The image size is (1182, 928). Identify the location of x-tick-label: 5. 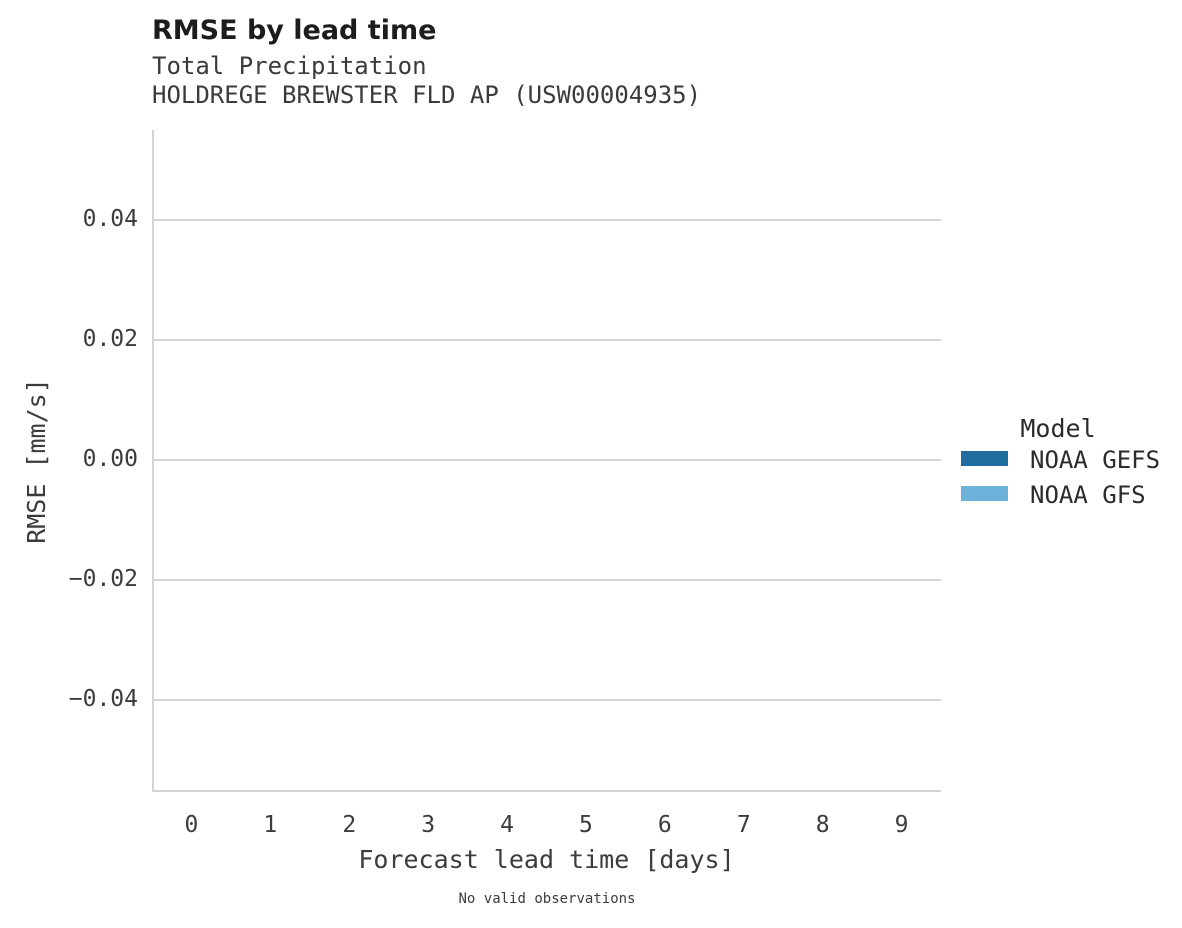
(586, 825).